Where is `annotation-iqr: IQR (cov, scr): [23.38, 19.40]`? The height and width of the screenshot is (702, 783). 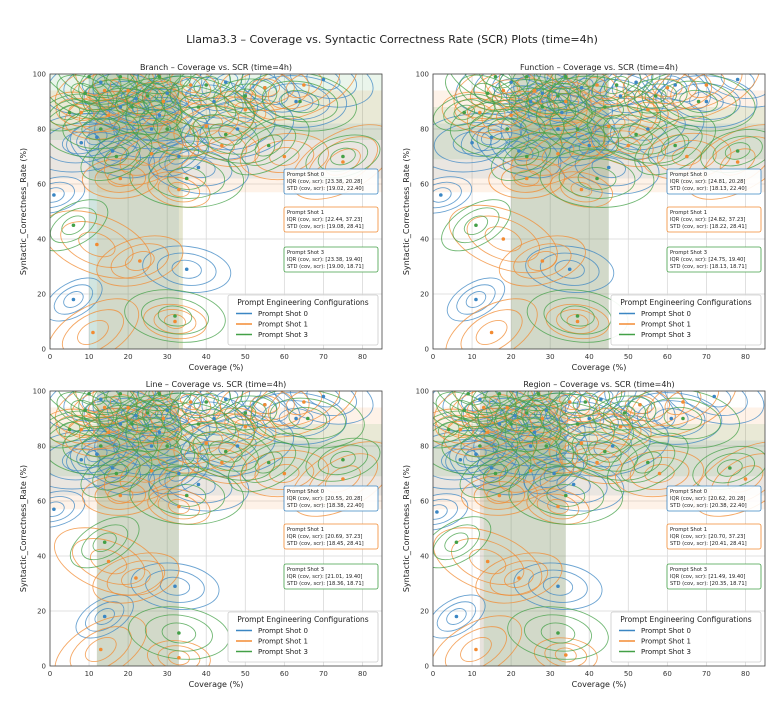
annotation-iqr: IQR (cov, scr): [23.38, 19.40] is located at coordinates (324, 260).